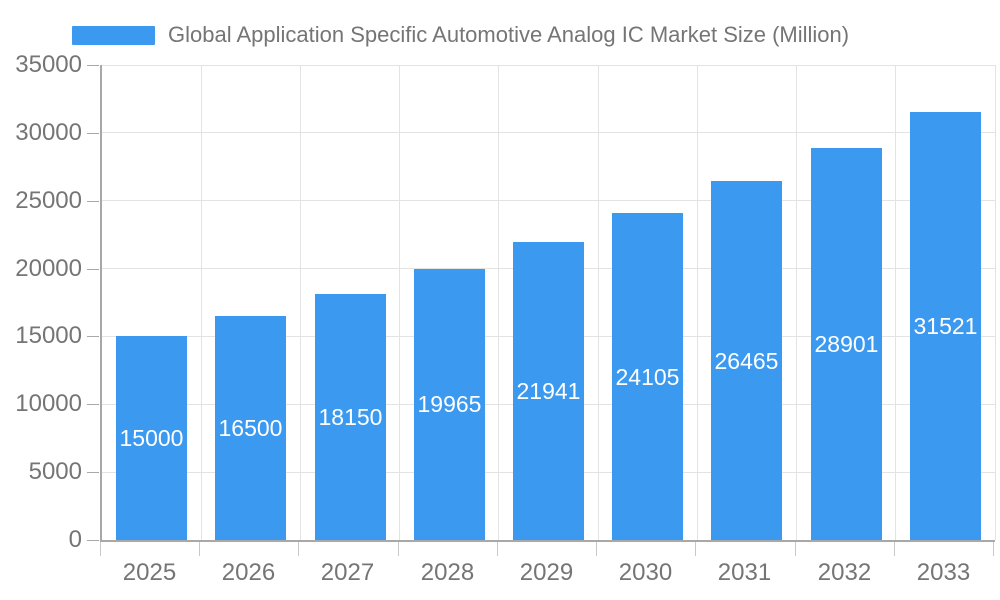 Image resolution: width=1000 pixels, height=600 pixels. Describe the element at coordinates (447, 572) in the screenshot. I see `x-axis-tick-label: 2028` at that location.